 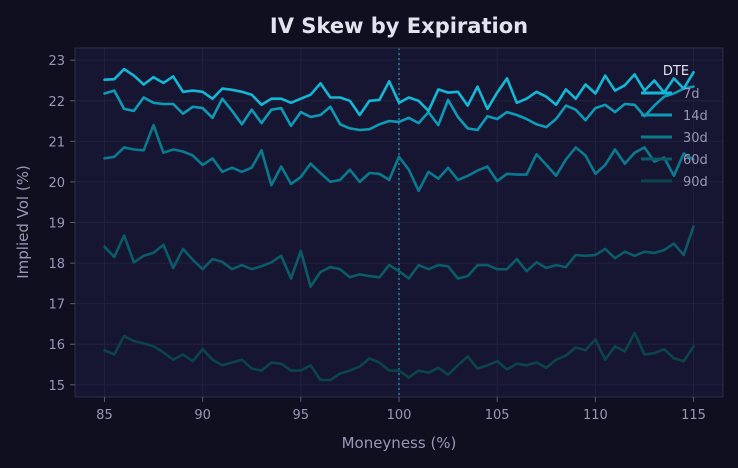 What do you see at coordinates (202, 415) in the screenshot?
I see `x-tick-label: 90` at bounding box center [202, 415].